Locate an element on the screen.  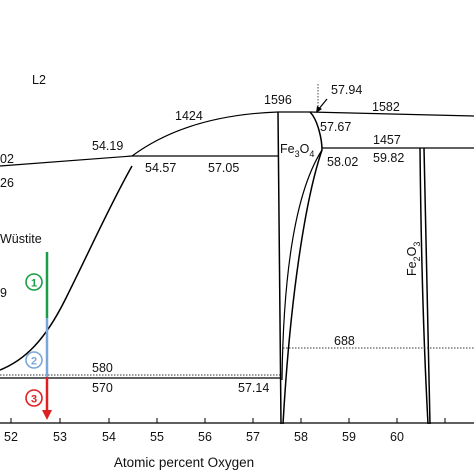
arrow-head is located at coordinates (319, 109).